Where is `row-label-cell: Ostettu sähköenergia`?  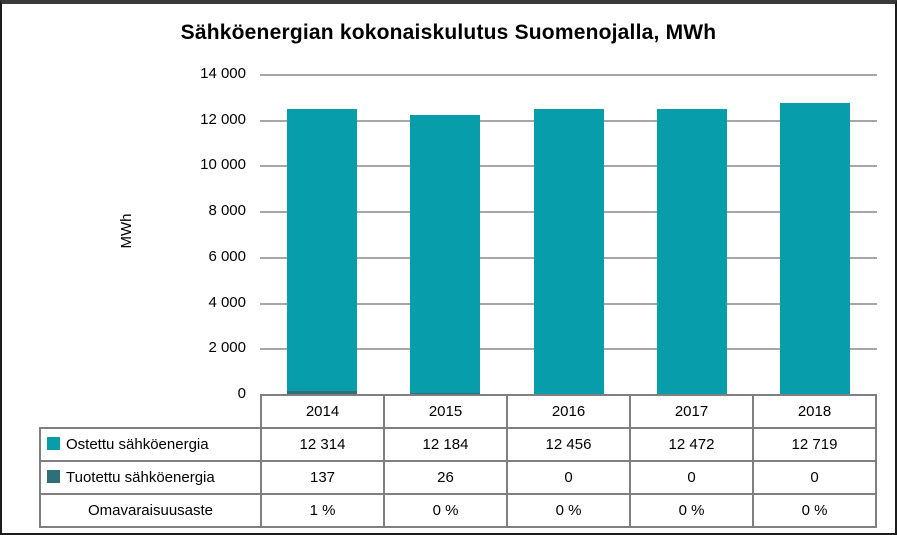 row-label-cell: Ostettu sähköenergia is located at coordinates (150, 444).